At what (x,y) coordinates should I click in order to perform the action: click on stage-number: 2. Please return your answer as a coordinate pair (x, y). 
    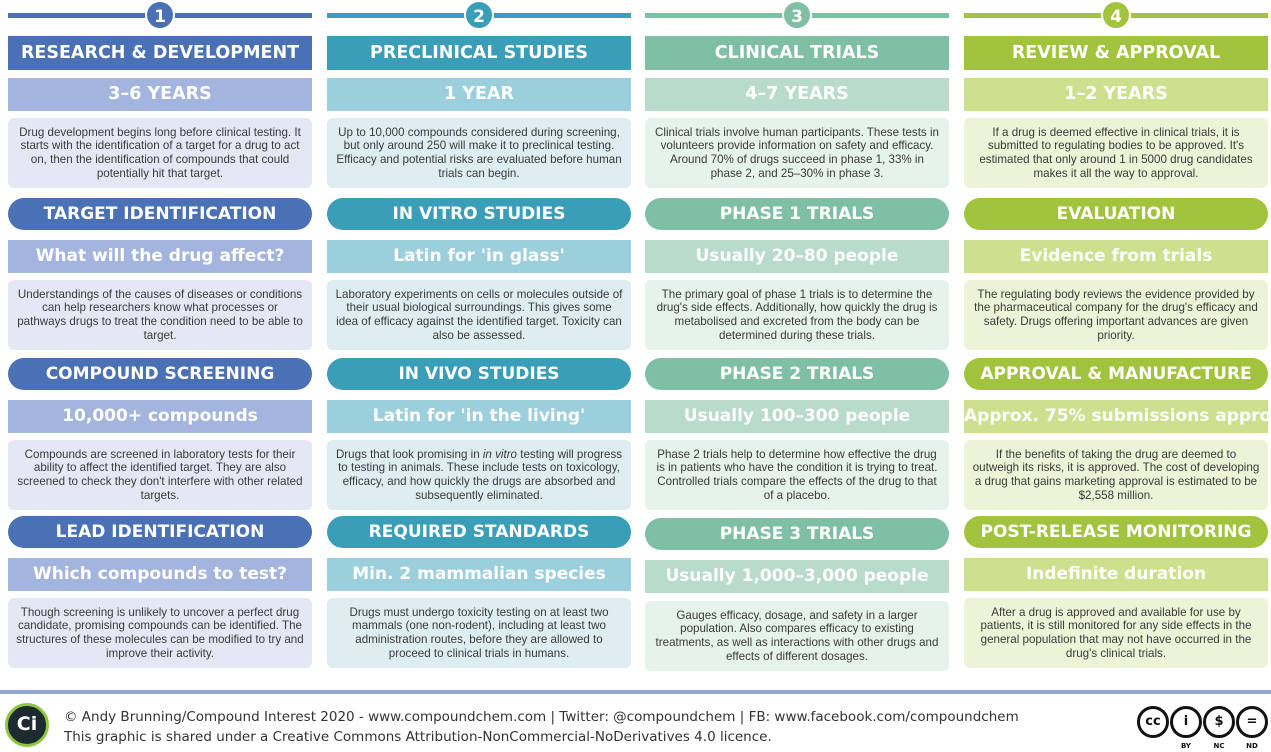
    Looking at the image, I should click on (479, 15).